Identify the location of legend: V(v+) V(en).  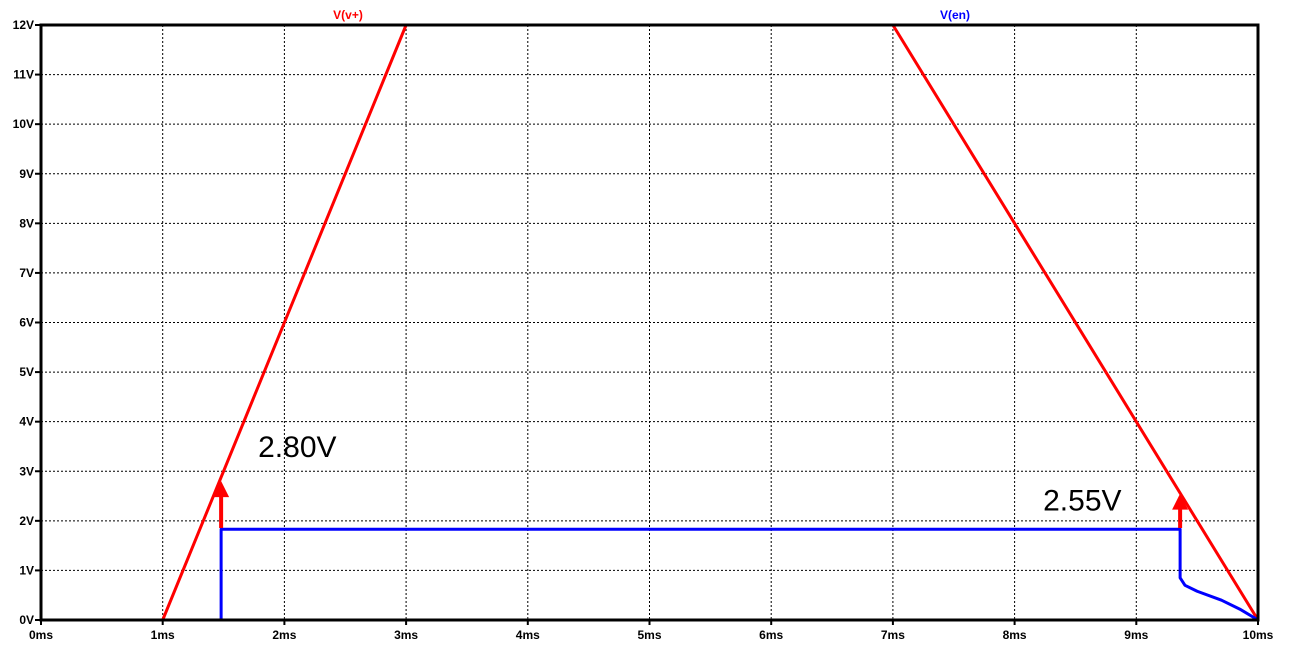
(651, 15).